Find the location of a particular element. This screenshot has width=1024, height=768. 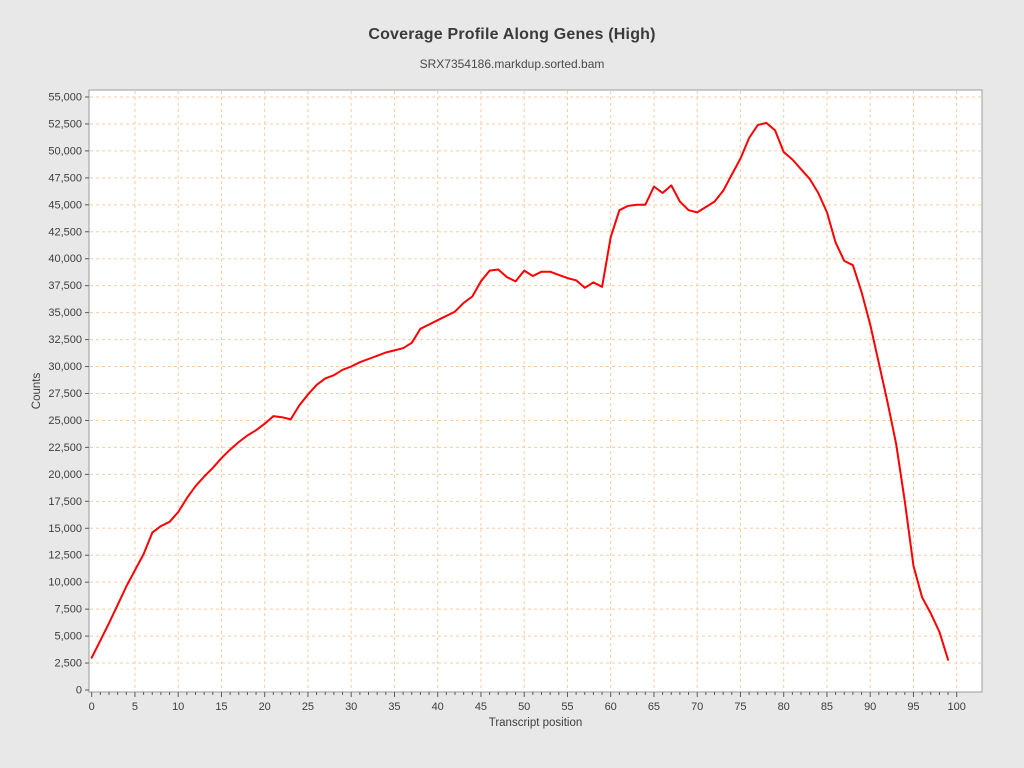

y-tick-label: 27,500 is located at coordinates (65, 394).